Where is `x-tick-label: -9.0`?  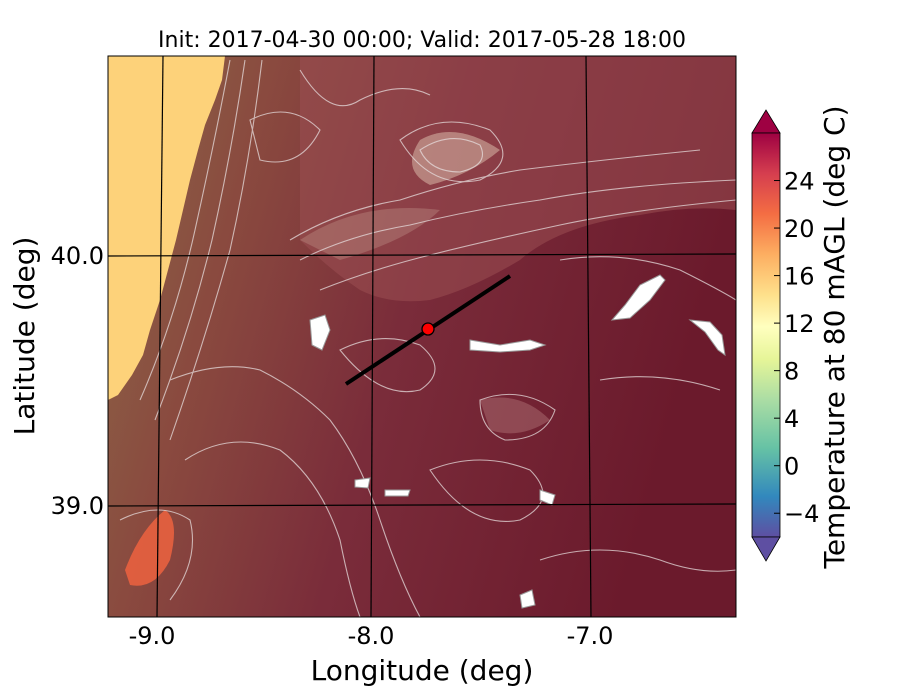
x-tick-label: -9.0 is located at coordinates (152, 636).